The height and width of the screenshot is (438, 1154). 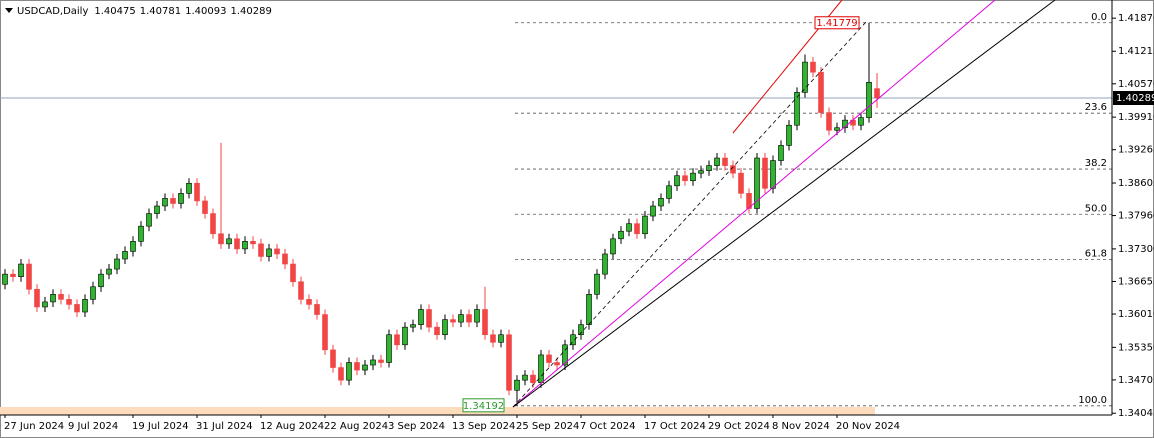 I want to click on y-tick-label: 1.38605, so click(x=1136, y=183).